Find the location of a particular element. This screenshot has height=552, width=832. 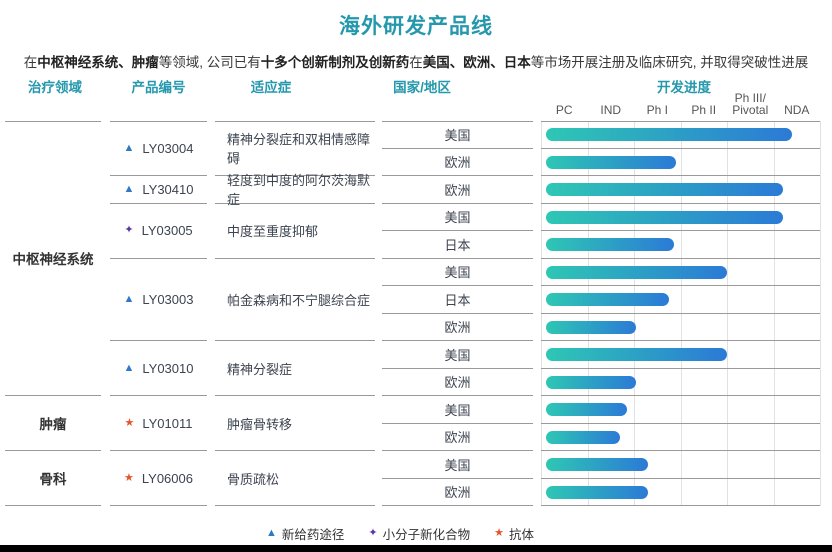

product-code-cell: ▲ LY03003 is located at coordinates (158, 300).